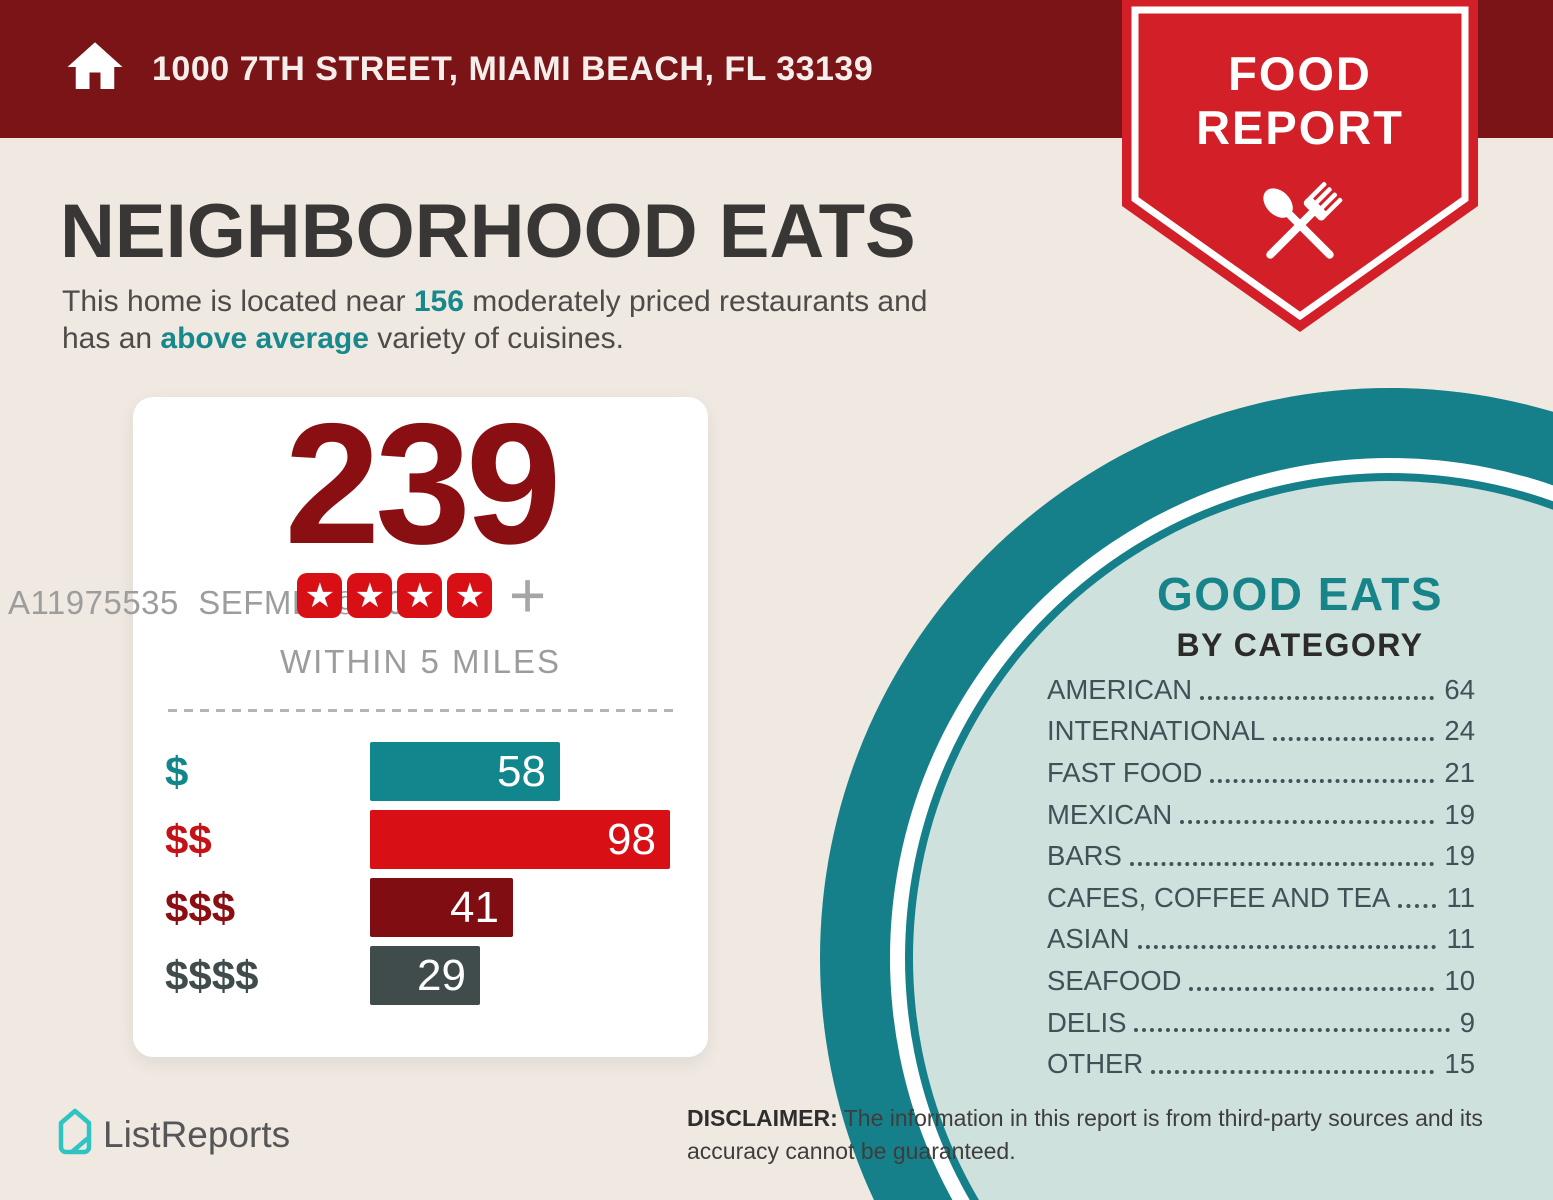  I want to click on price-bar: 58, so click(465, 771).